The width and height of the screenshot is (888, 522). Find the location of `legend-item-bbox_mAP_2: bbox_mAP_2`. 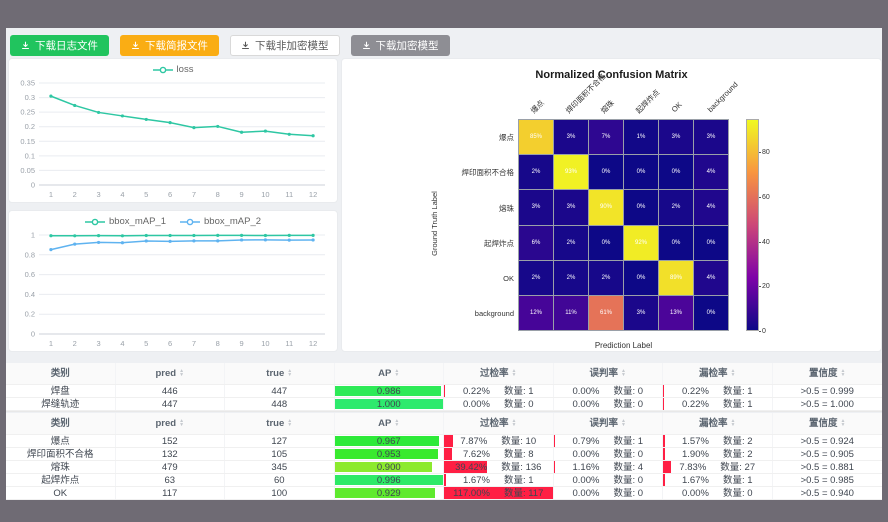

legend-item-bbox_mAP_2: bbox_mAP_2 is located at coordinates (220, 221).